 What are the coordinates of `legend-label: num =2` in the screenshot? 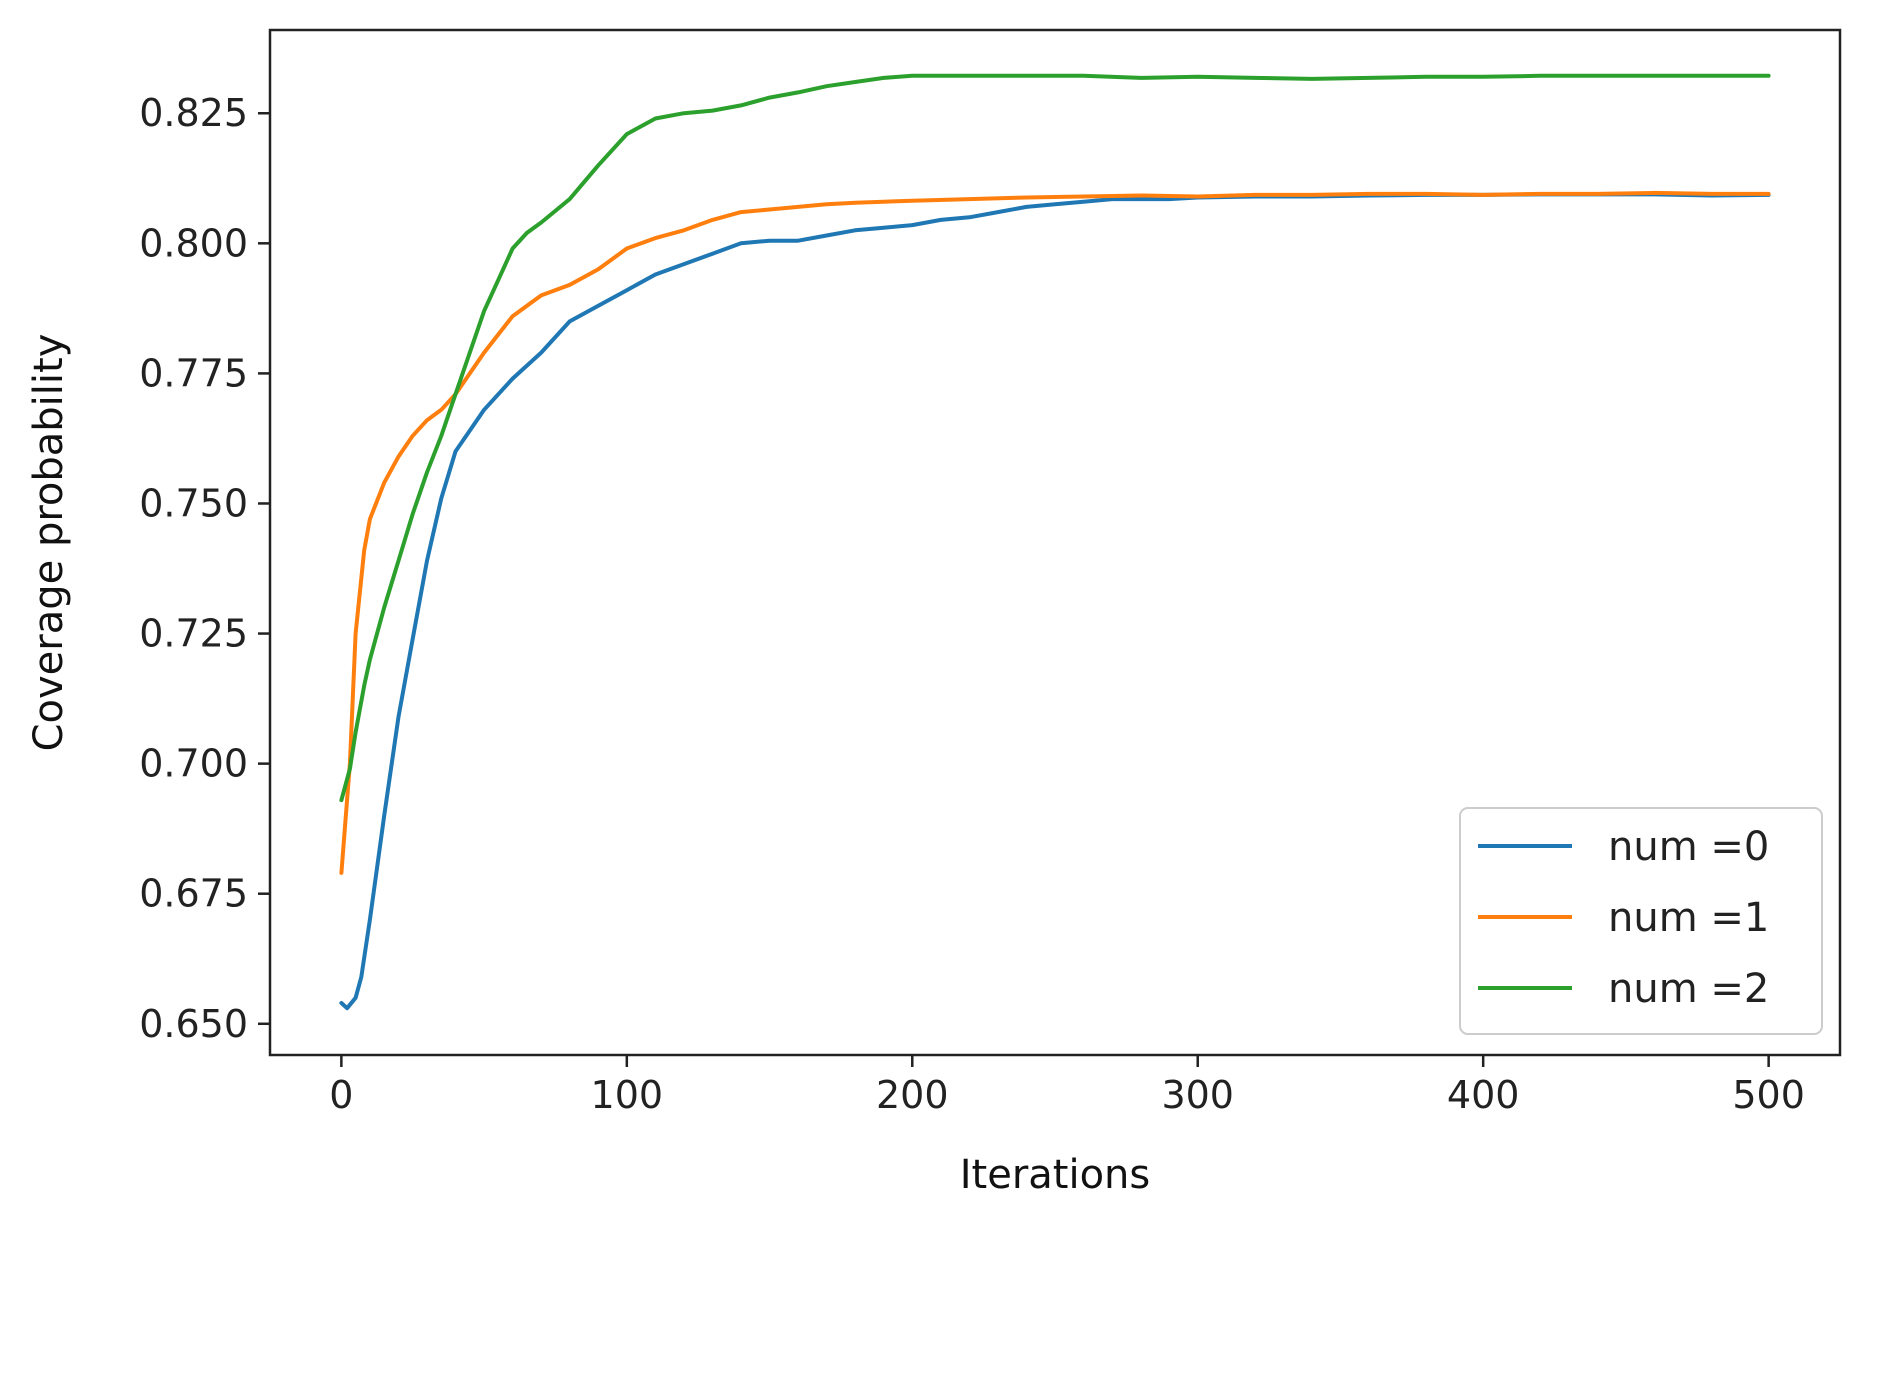 It's located at (1688, 989).